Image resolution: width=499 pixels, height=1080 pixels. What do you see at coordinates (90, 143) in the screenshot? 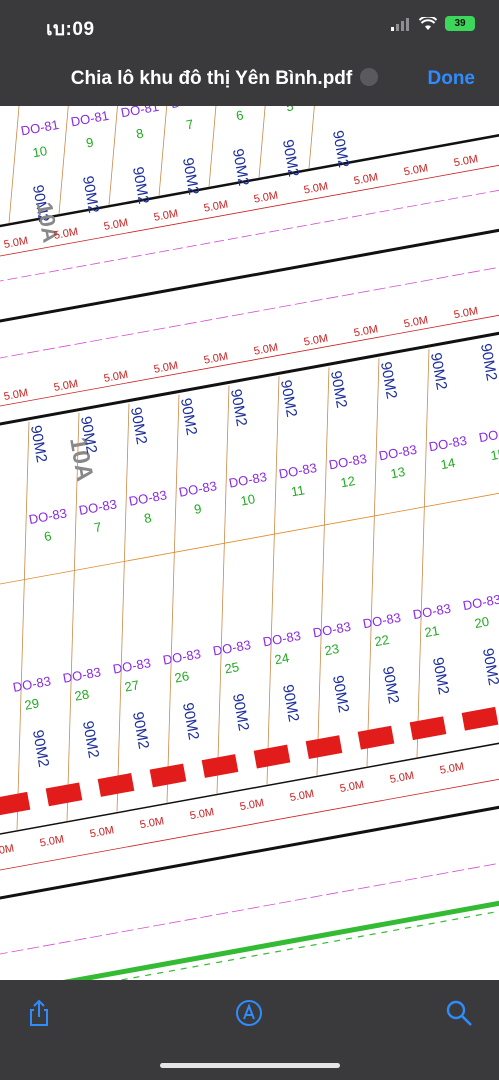
I see `lot-number: 9` at bounding box center [90, 143].